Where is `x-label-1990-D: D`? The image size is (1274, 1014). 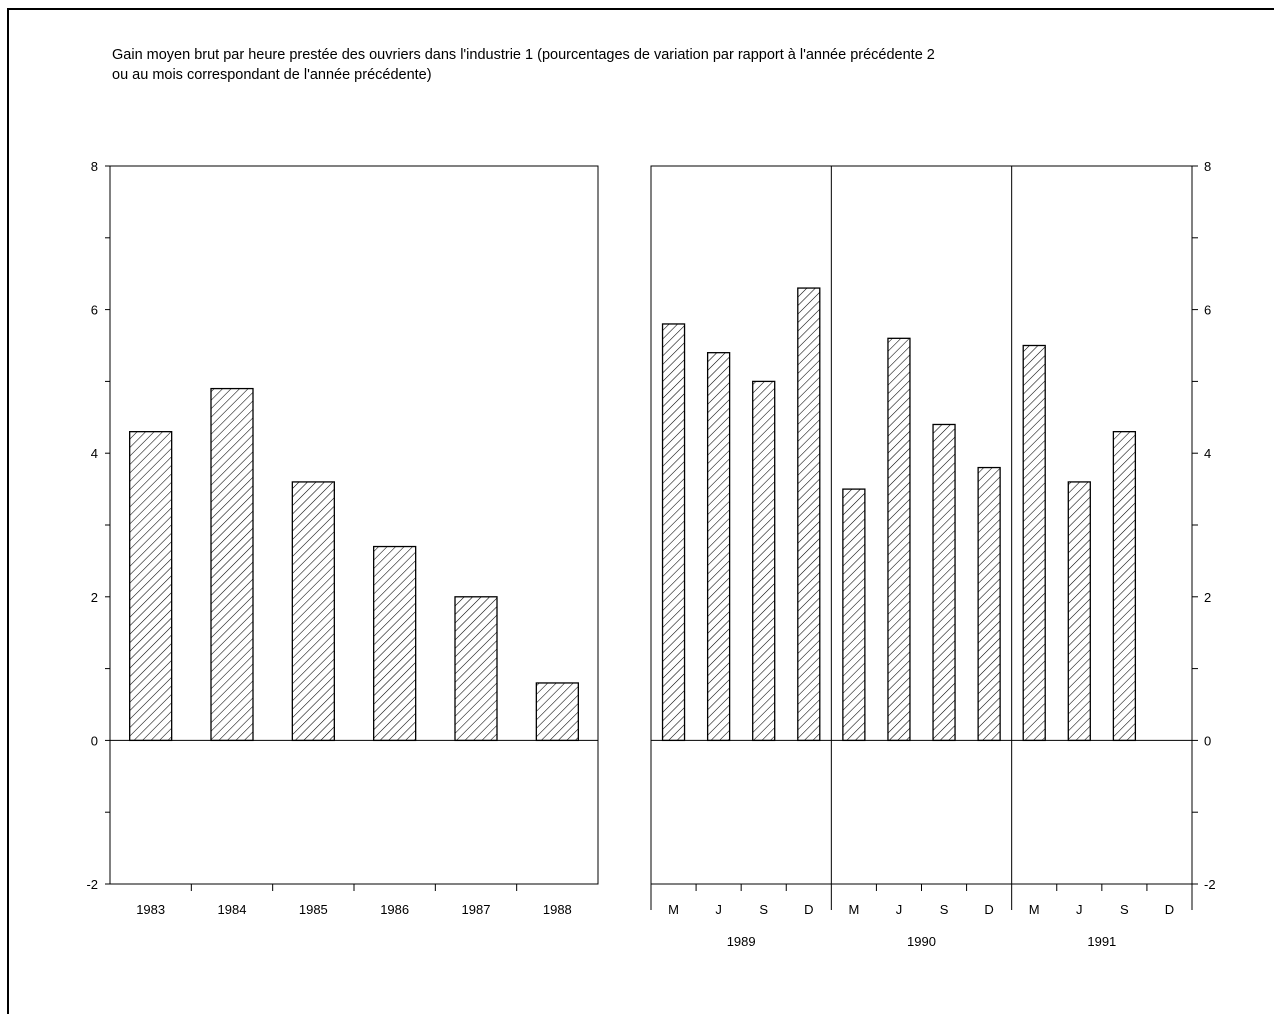
x-label-1990-D: D is located at coordinates (988, 909).